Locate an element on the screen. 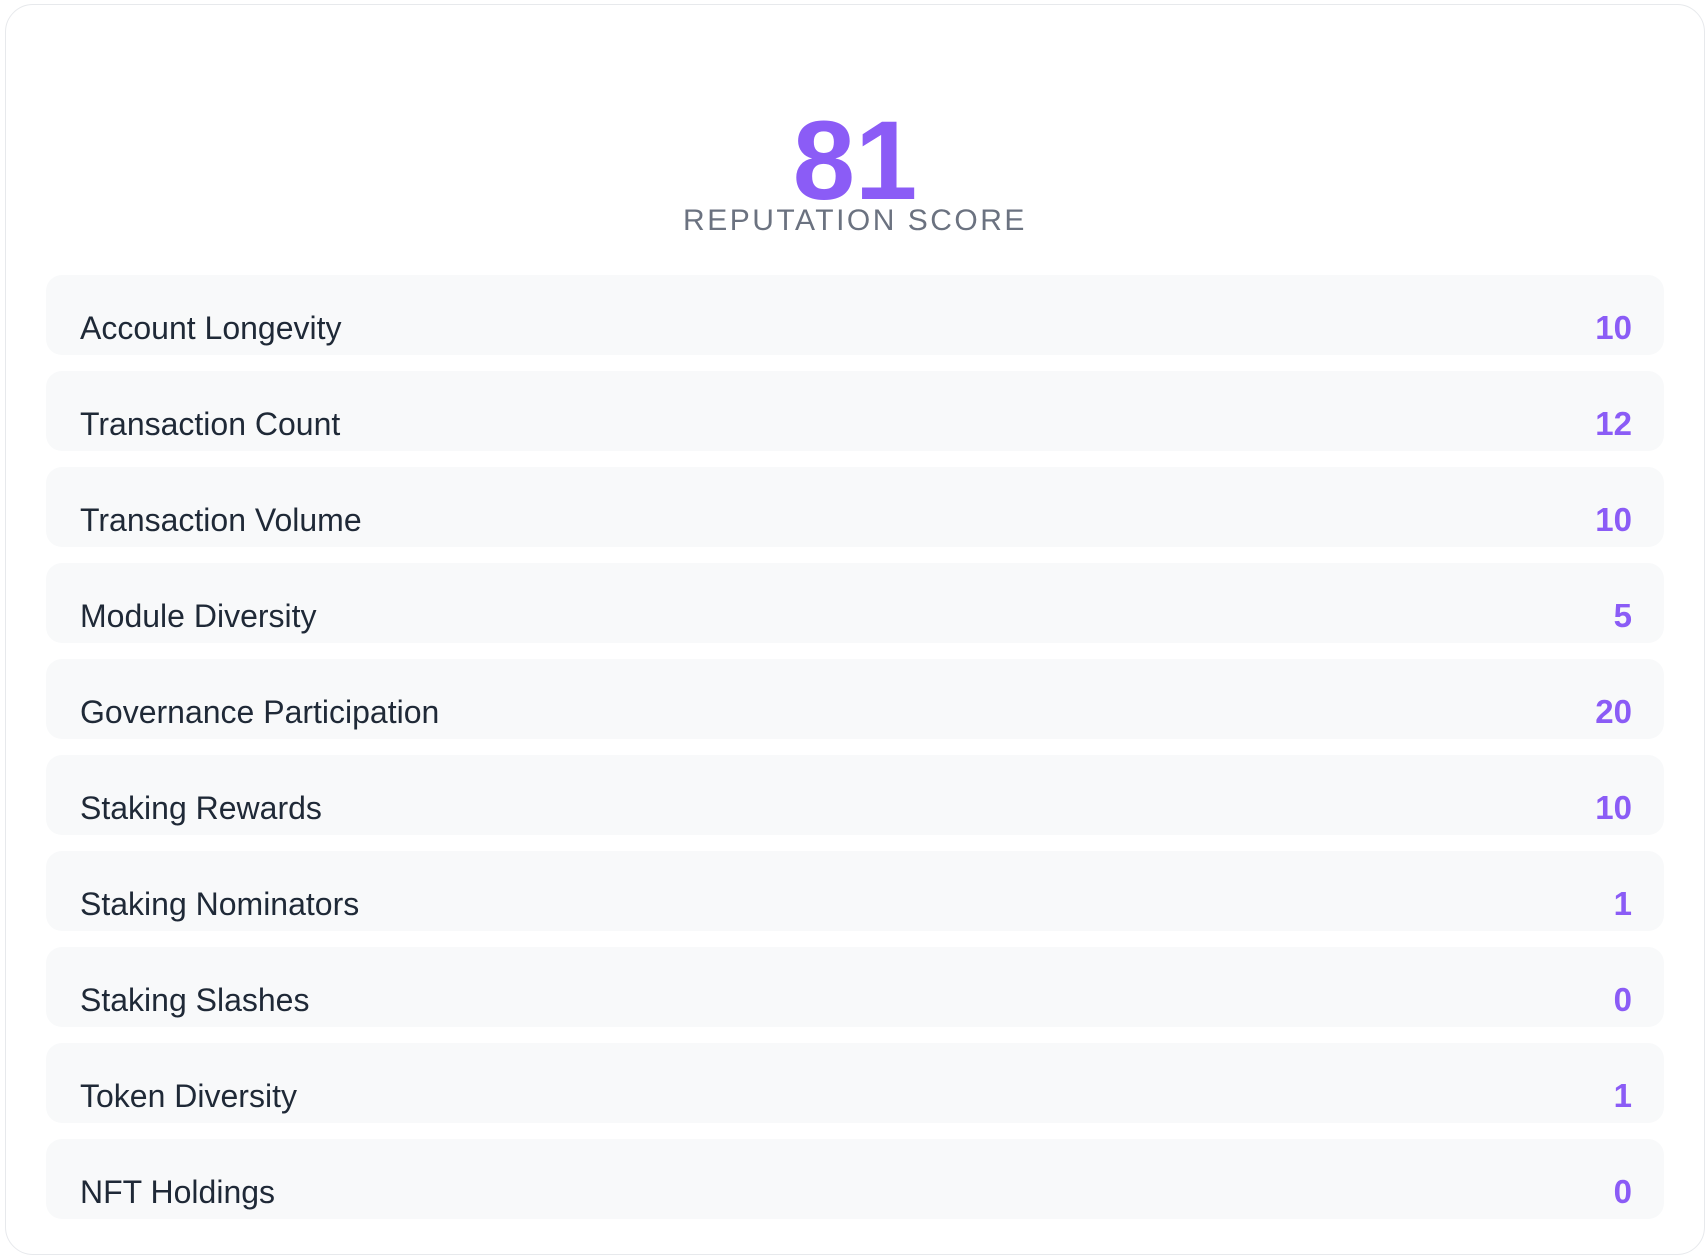 This screenshot has height=1260, width=1708. metric-label: NFT Holdings is located at coordinates (178, 1191).